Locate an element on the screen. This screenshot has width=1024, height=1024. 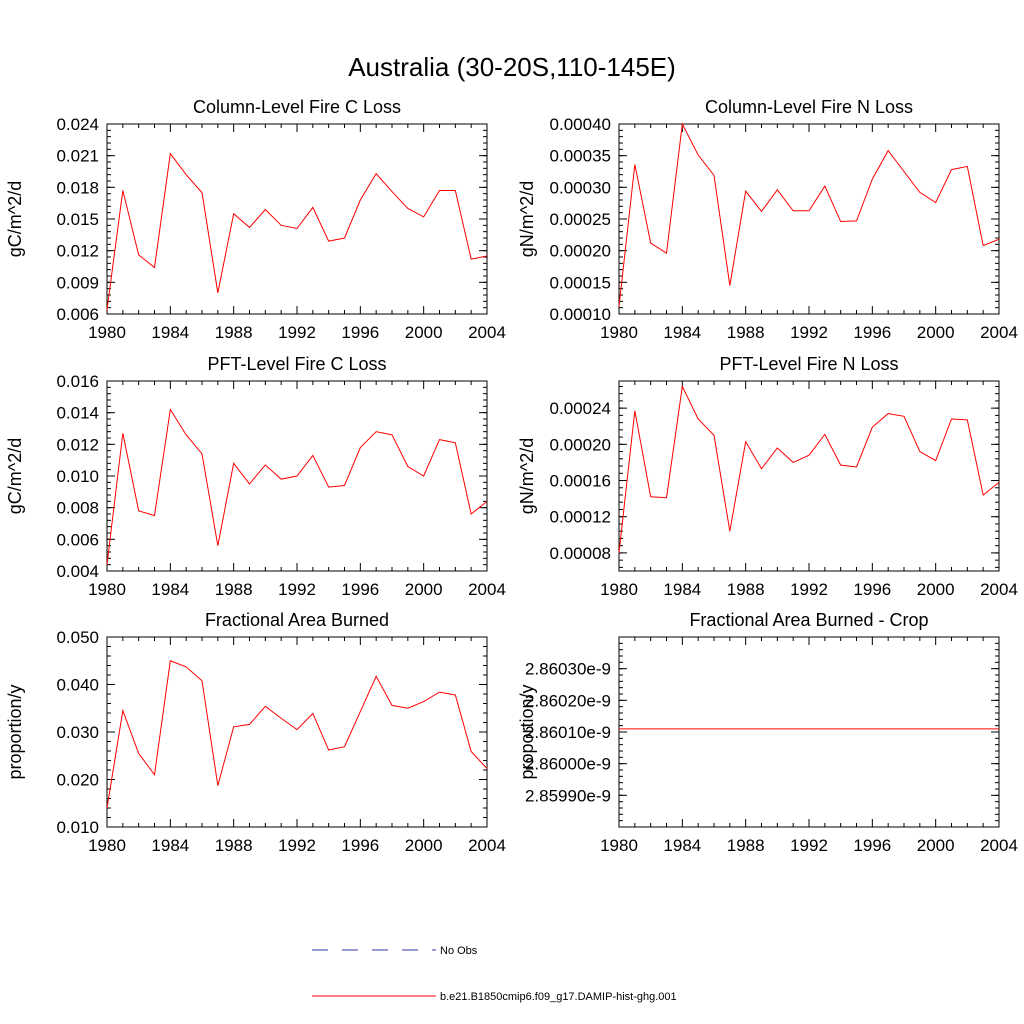
y-tick-label: 2.86020e-9 is located at coordinates (568, 700).